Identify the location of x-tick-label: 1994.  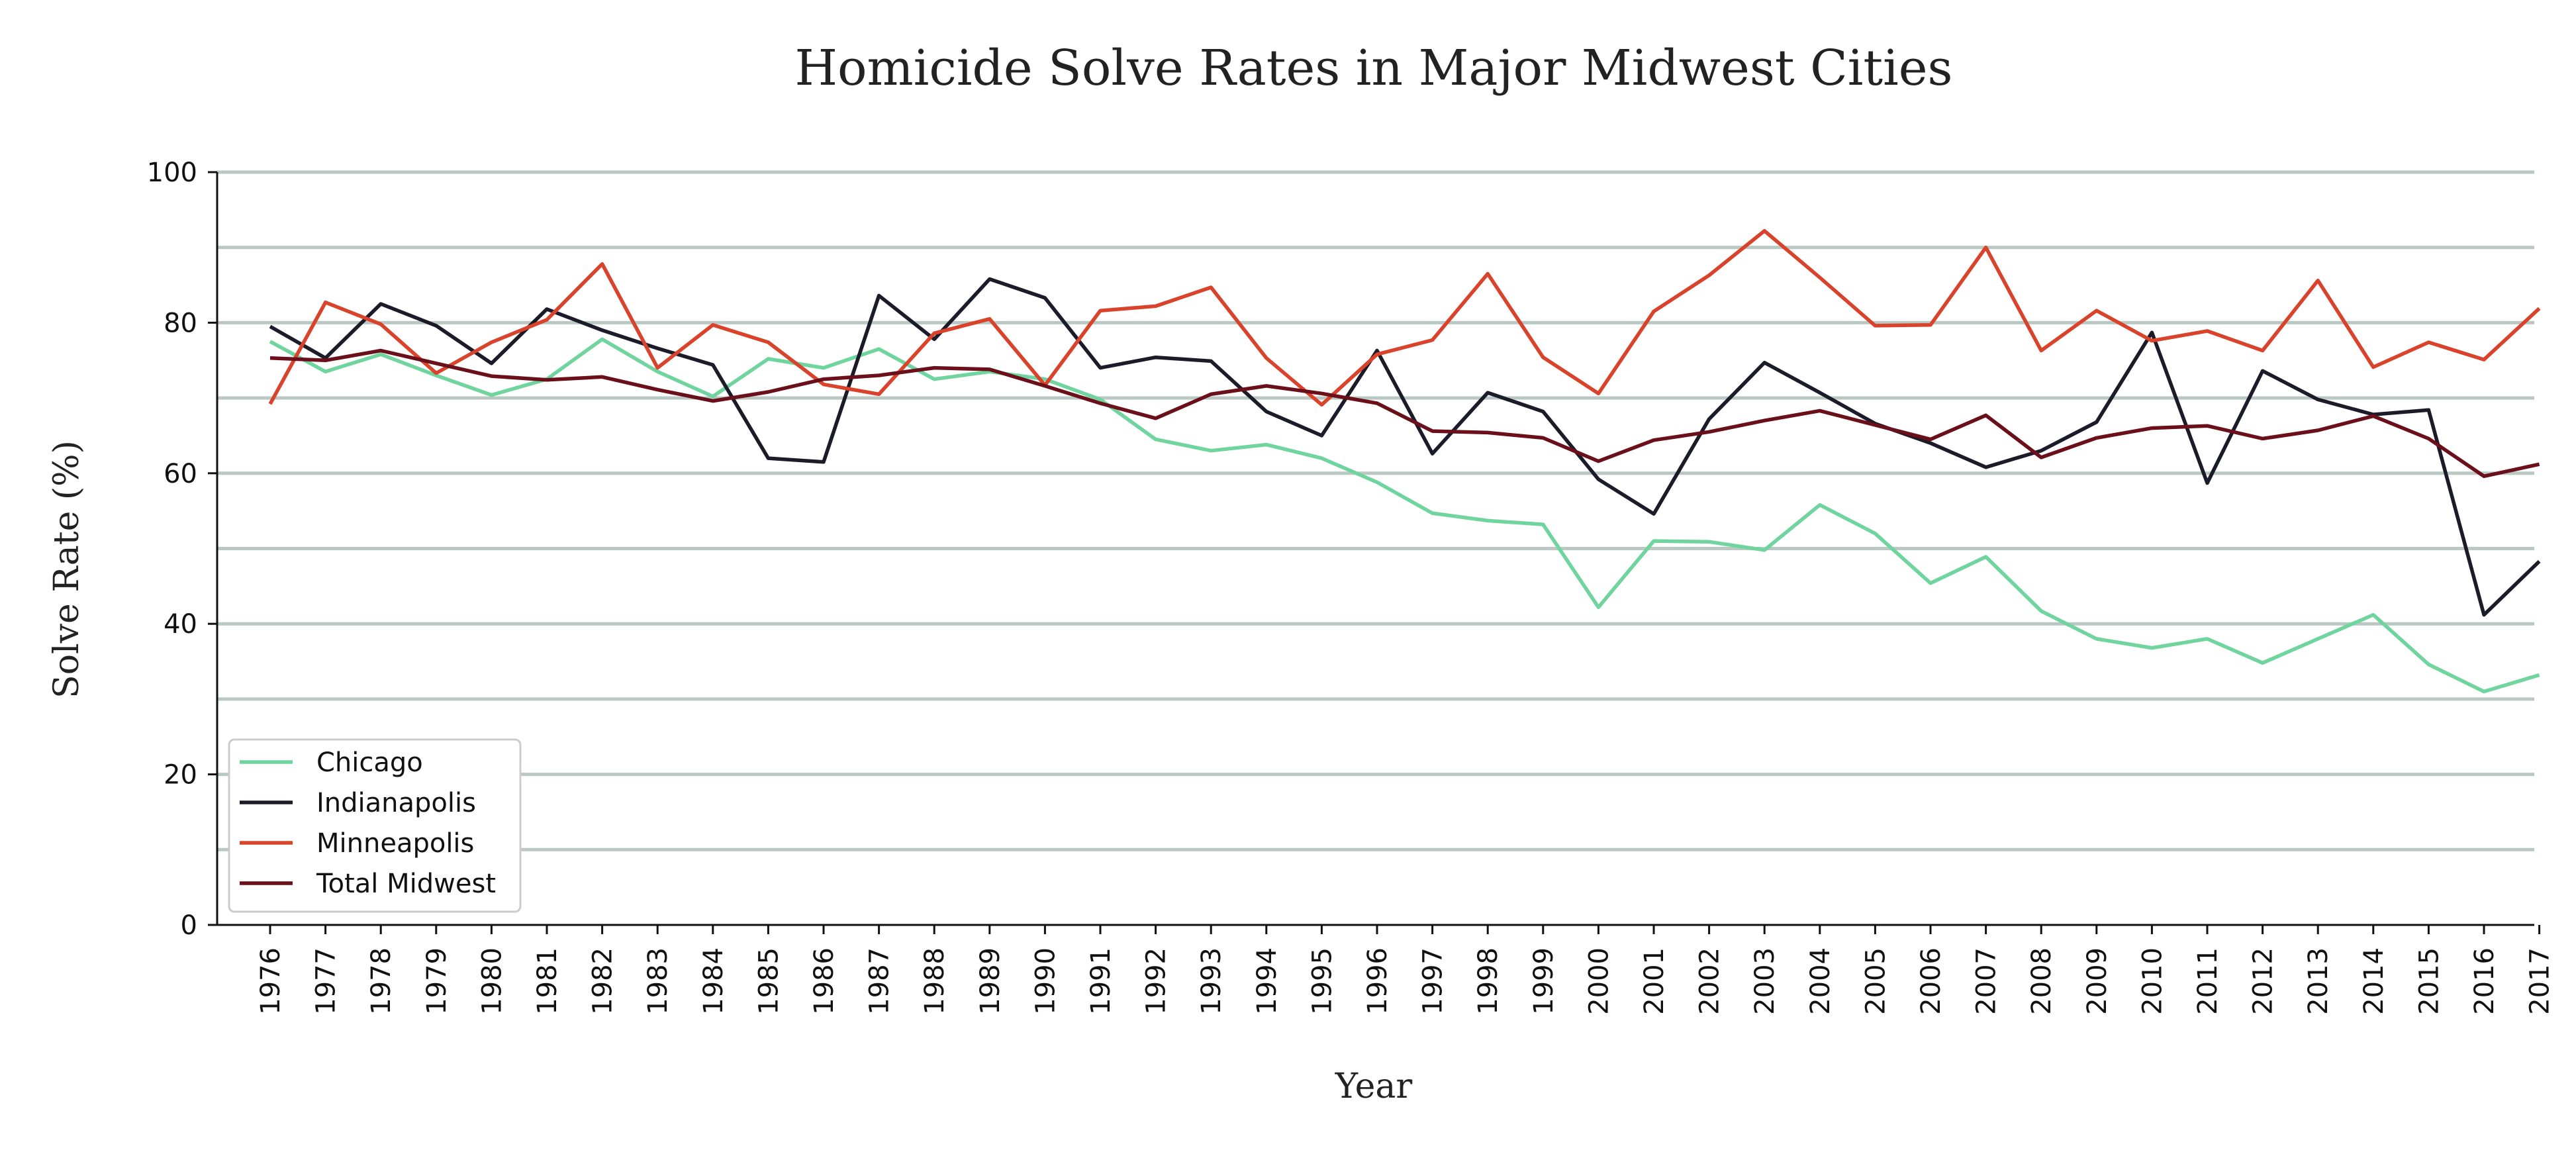
(1267, 981).